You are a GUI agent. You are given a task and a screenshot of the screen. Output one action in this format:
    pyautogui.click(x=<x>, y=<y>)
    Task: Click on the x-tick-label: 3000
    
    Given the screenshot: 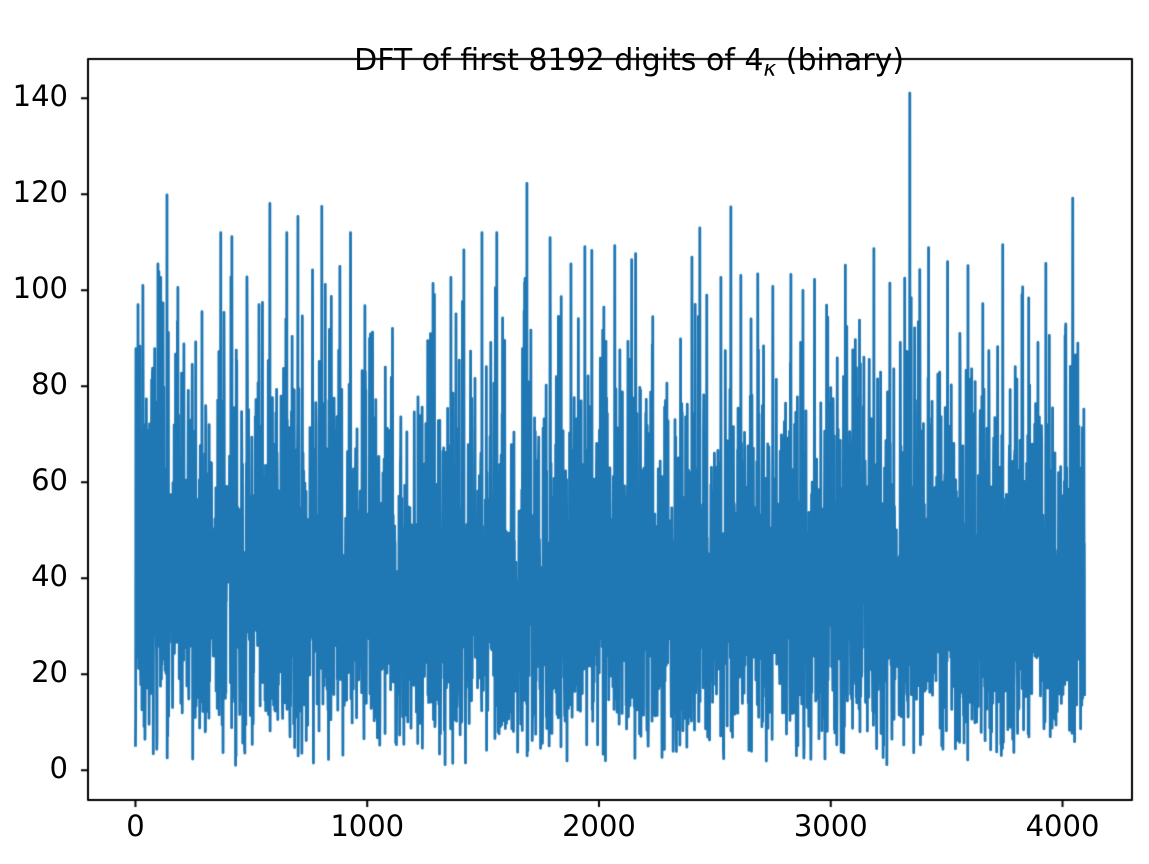 What is the action you would take?
    pyautogui.click(x=830, y=826)
    